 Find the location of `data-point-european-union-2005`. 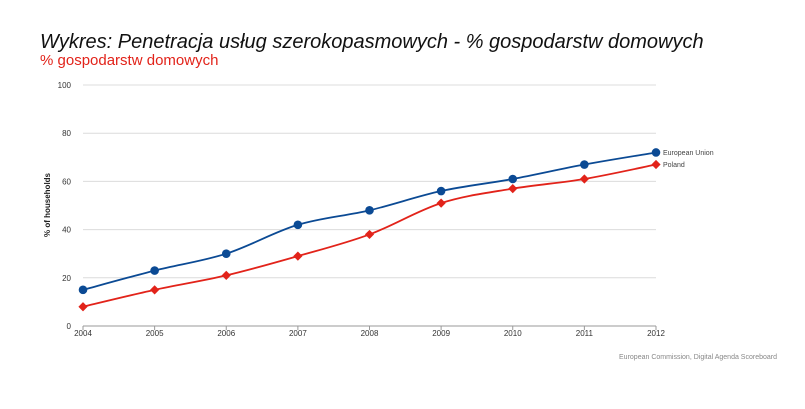

data-point-european-union-2005 is located at coordinates (154, 270).